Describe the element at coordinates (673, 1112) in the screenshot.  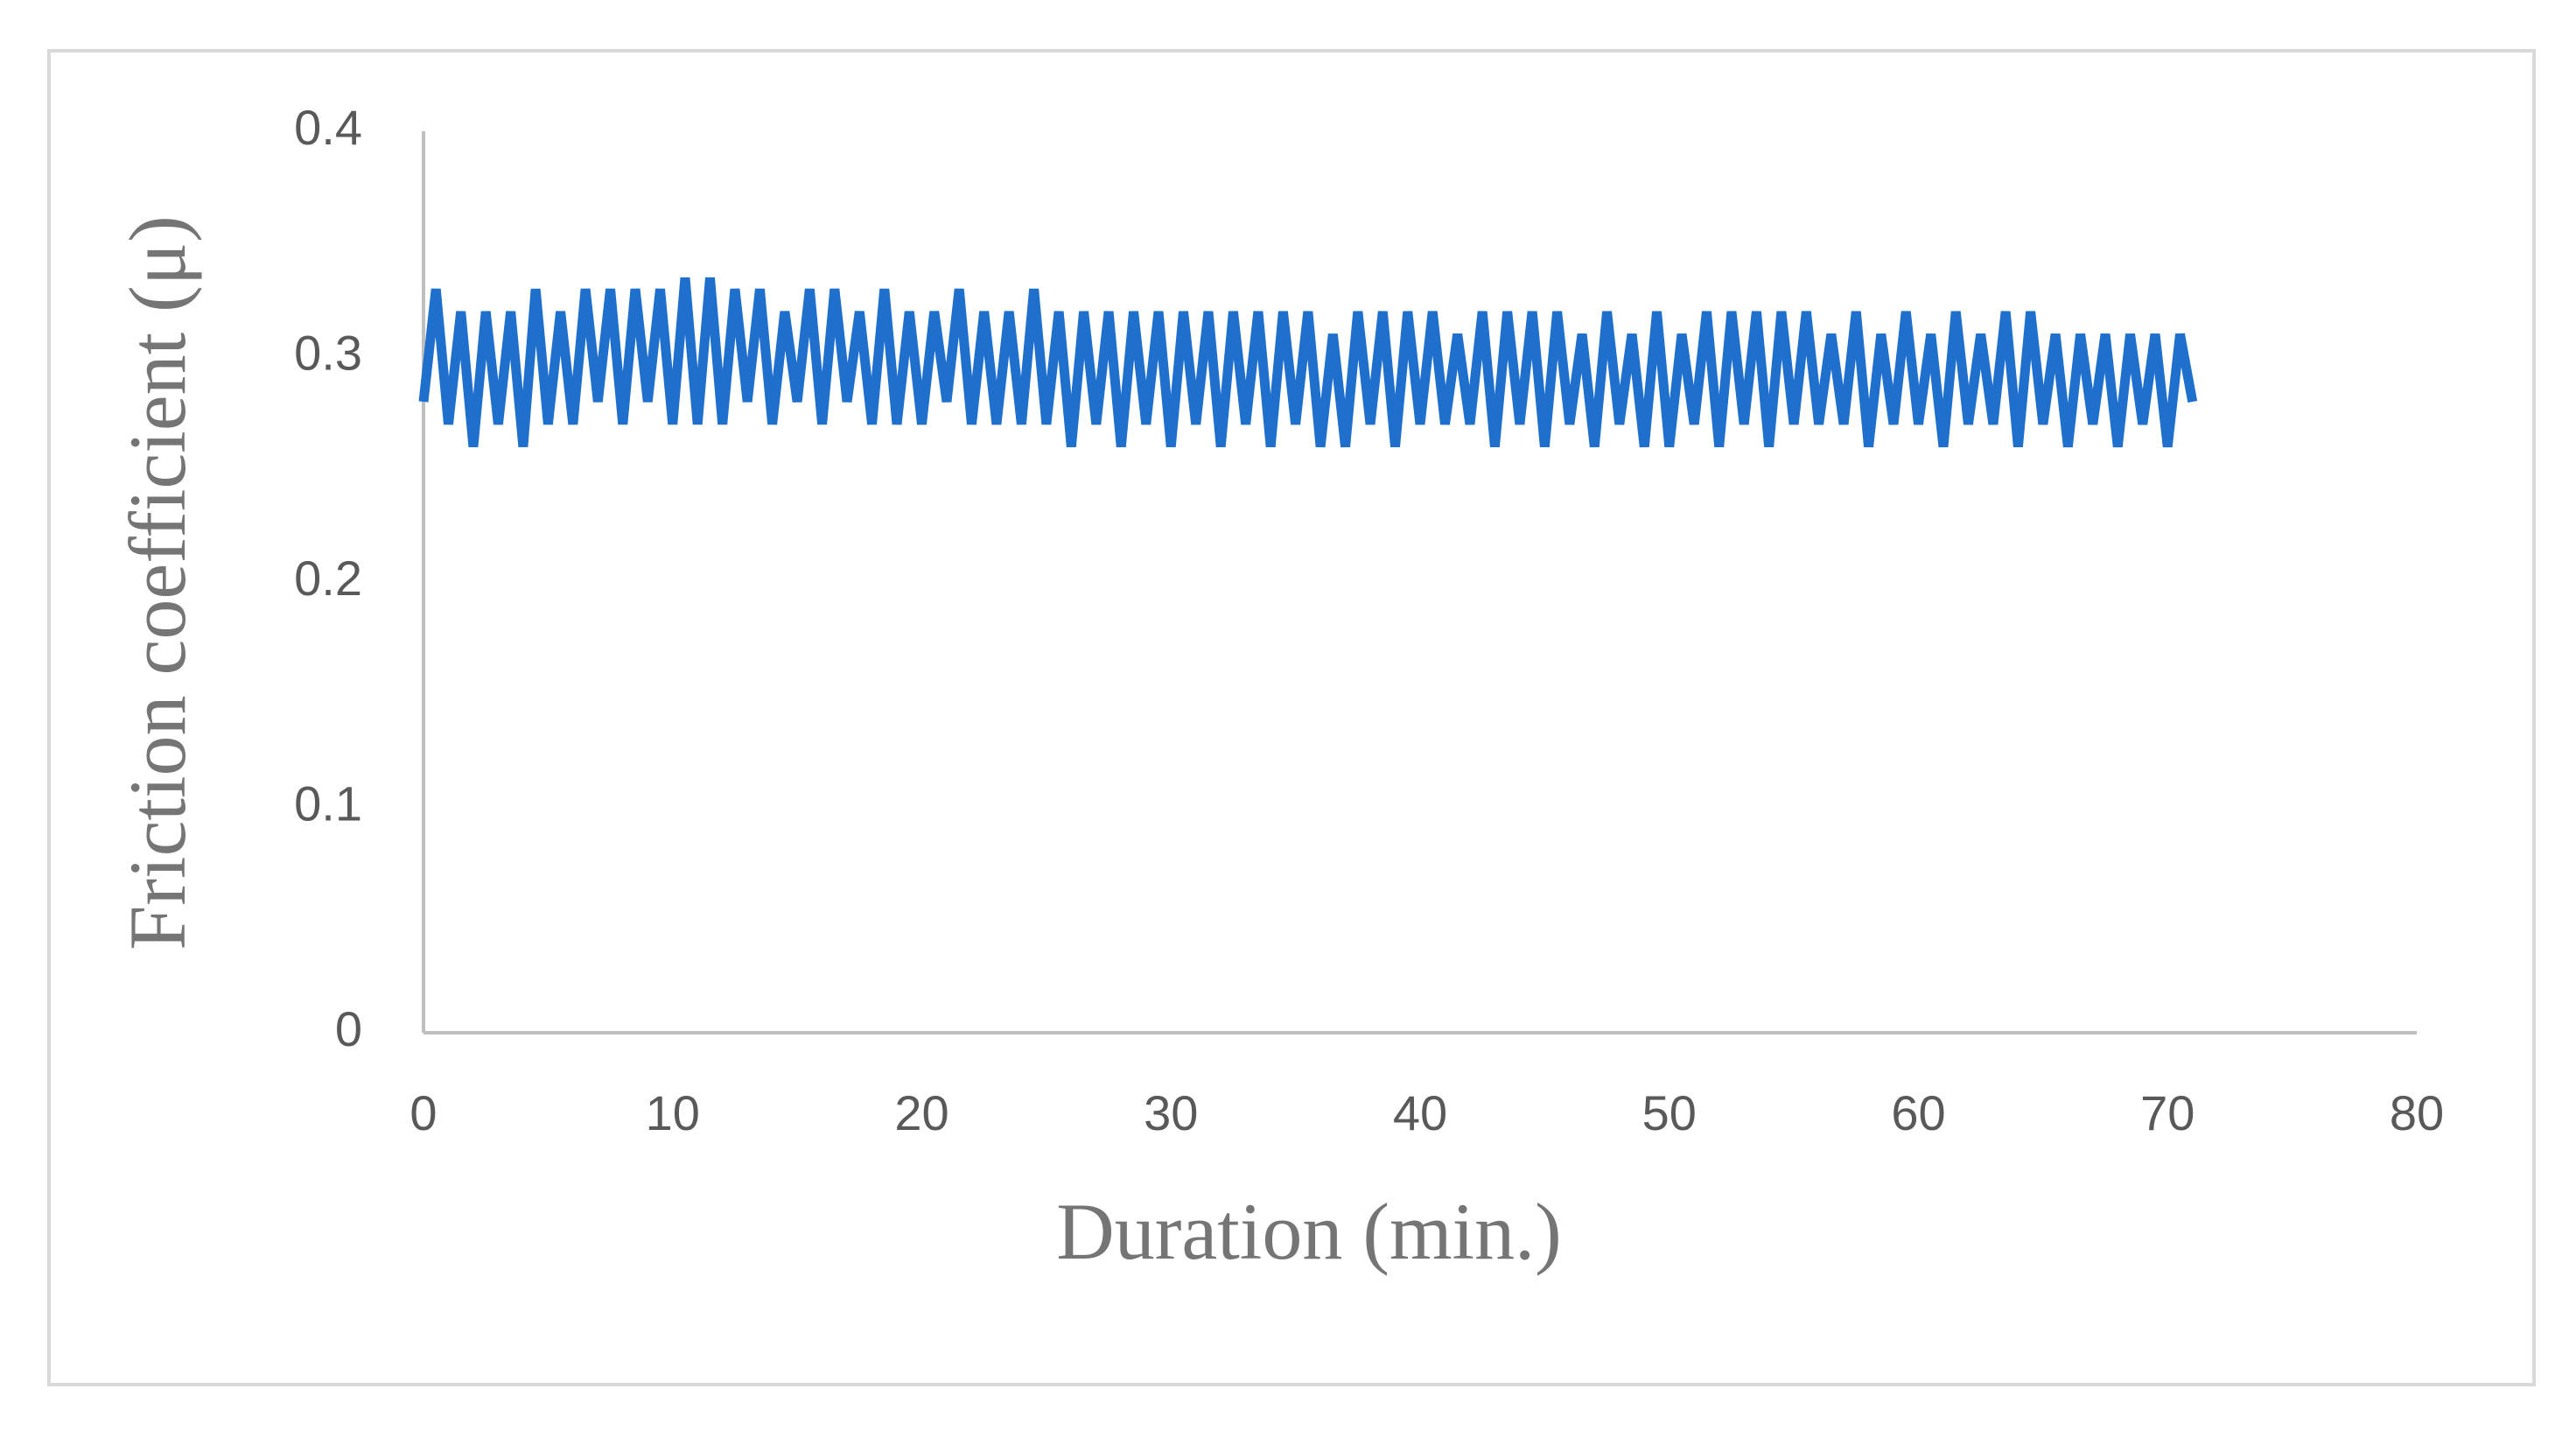
I see `x-tick-label: 10` at that location.